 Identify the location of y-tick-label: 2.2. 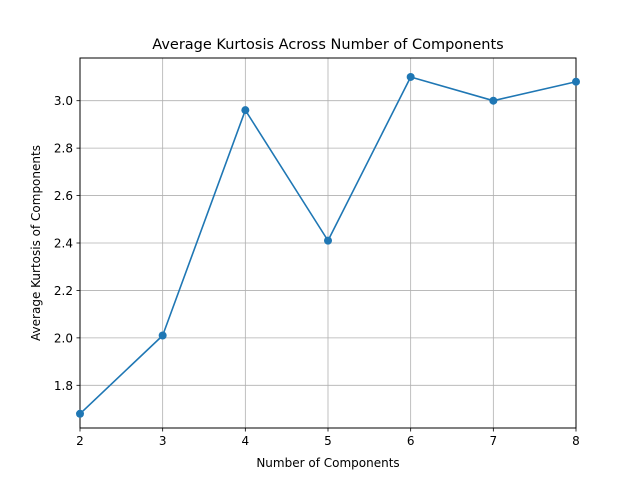
(63, 291).